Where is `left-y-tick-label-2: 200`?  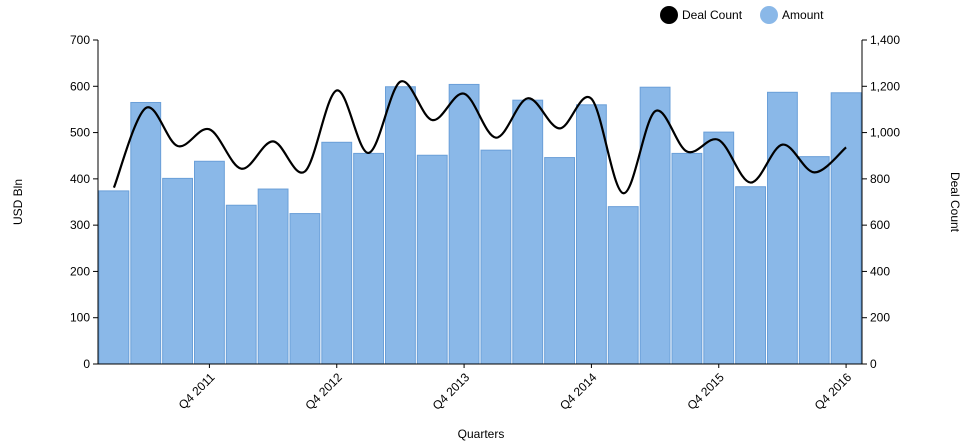 left-y-tick-label-2: 200 is located at coordinates (80, 271).